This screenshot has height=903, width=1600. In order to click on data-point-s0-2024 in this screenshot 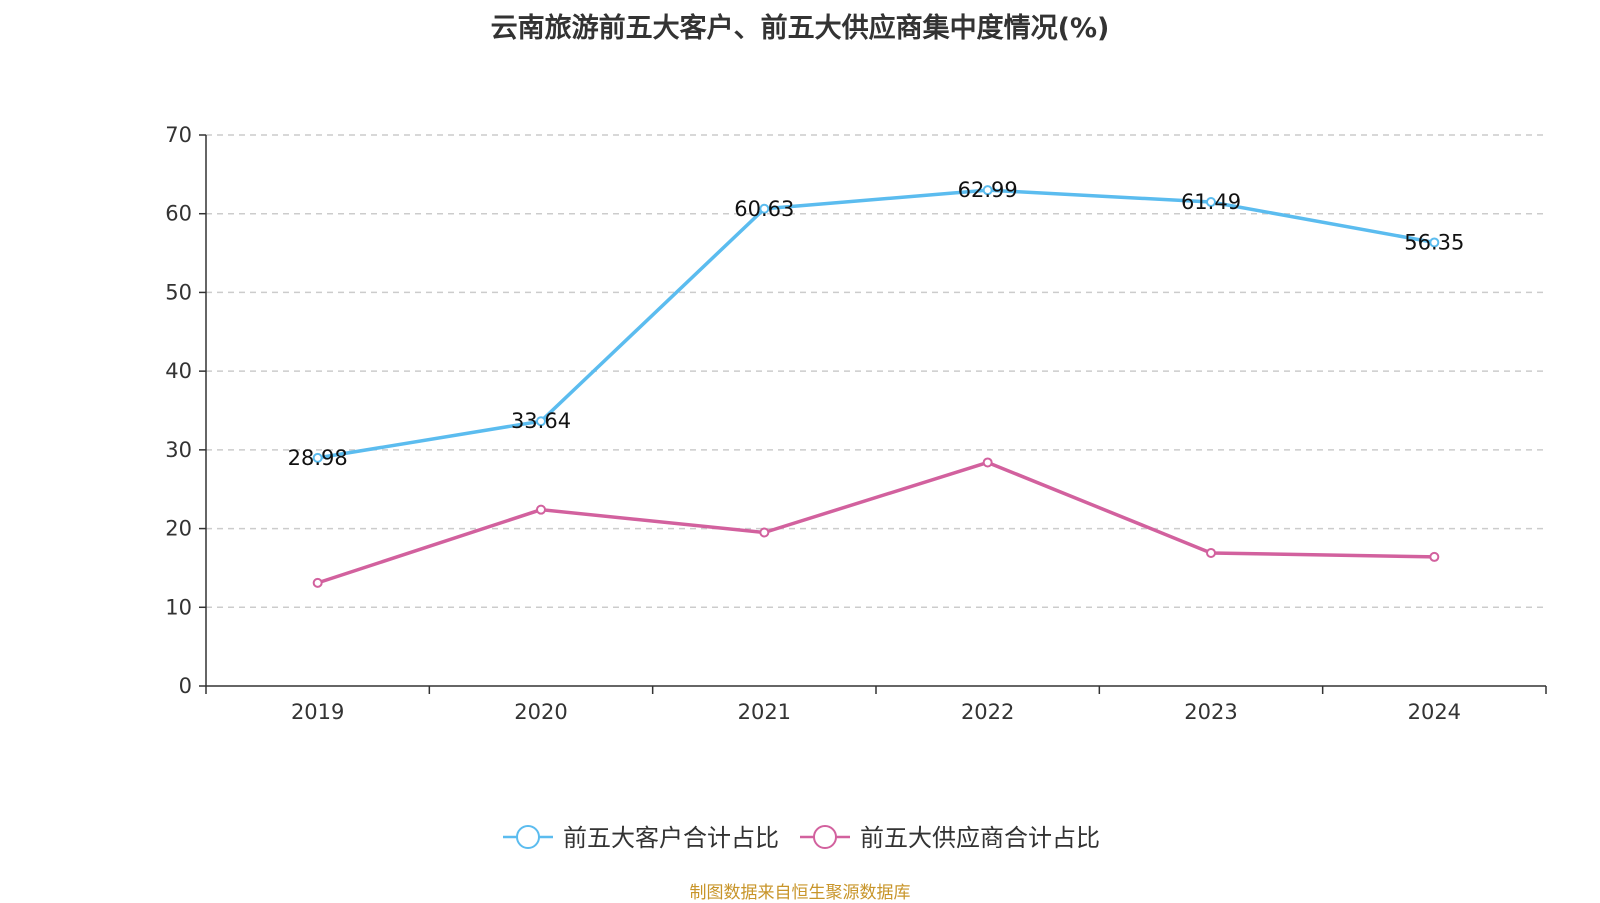, I will do `click(1434, 242)`.